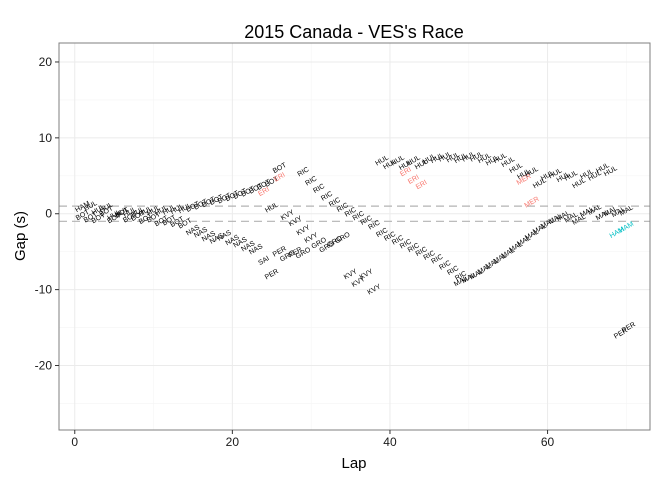 The image size is (672, 480). What do you see at coordinates (46, 138) in the screenshot?
I see `y-tick-label: 10` at bounding box center [46, 138].